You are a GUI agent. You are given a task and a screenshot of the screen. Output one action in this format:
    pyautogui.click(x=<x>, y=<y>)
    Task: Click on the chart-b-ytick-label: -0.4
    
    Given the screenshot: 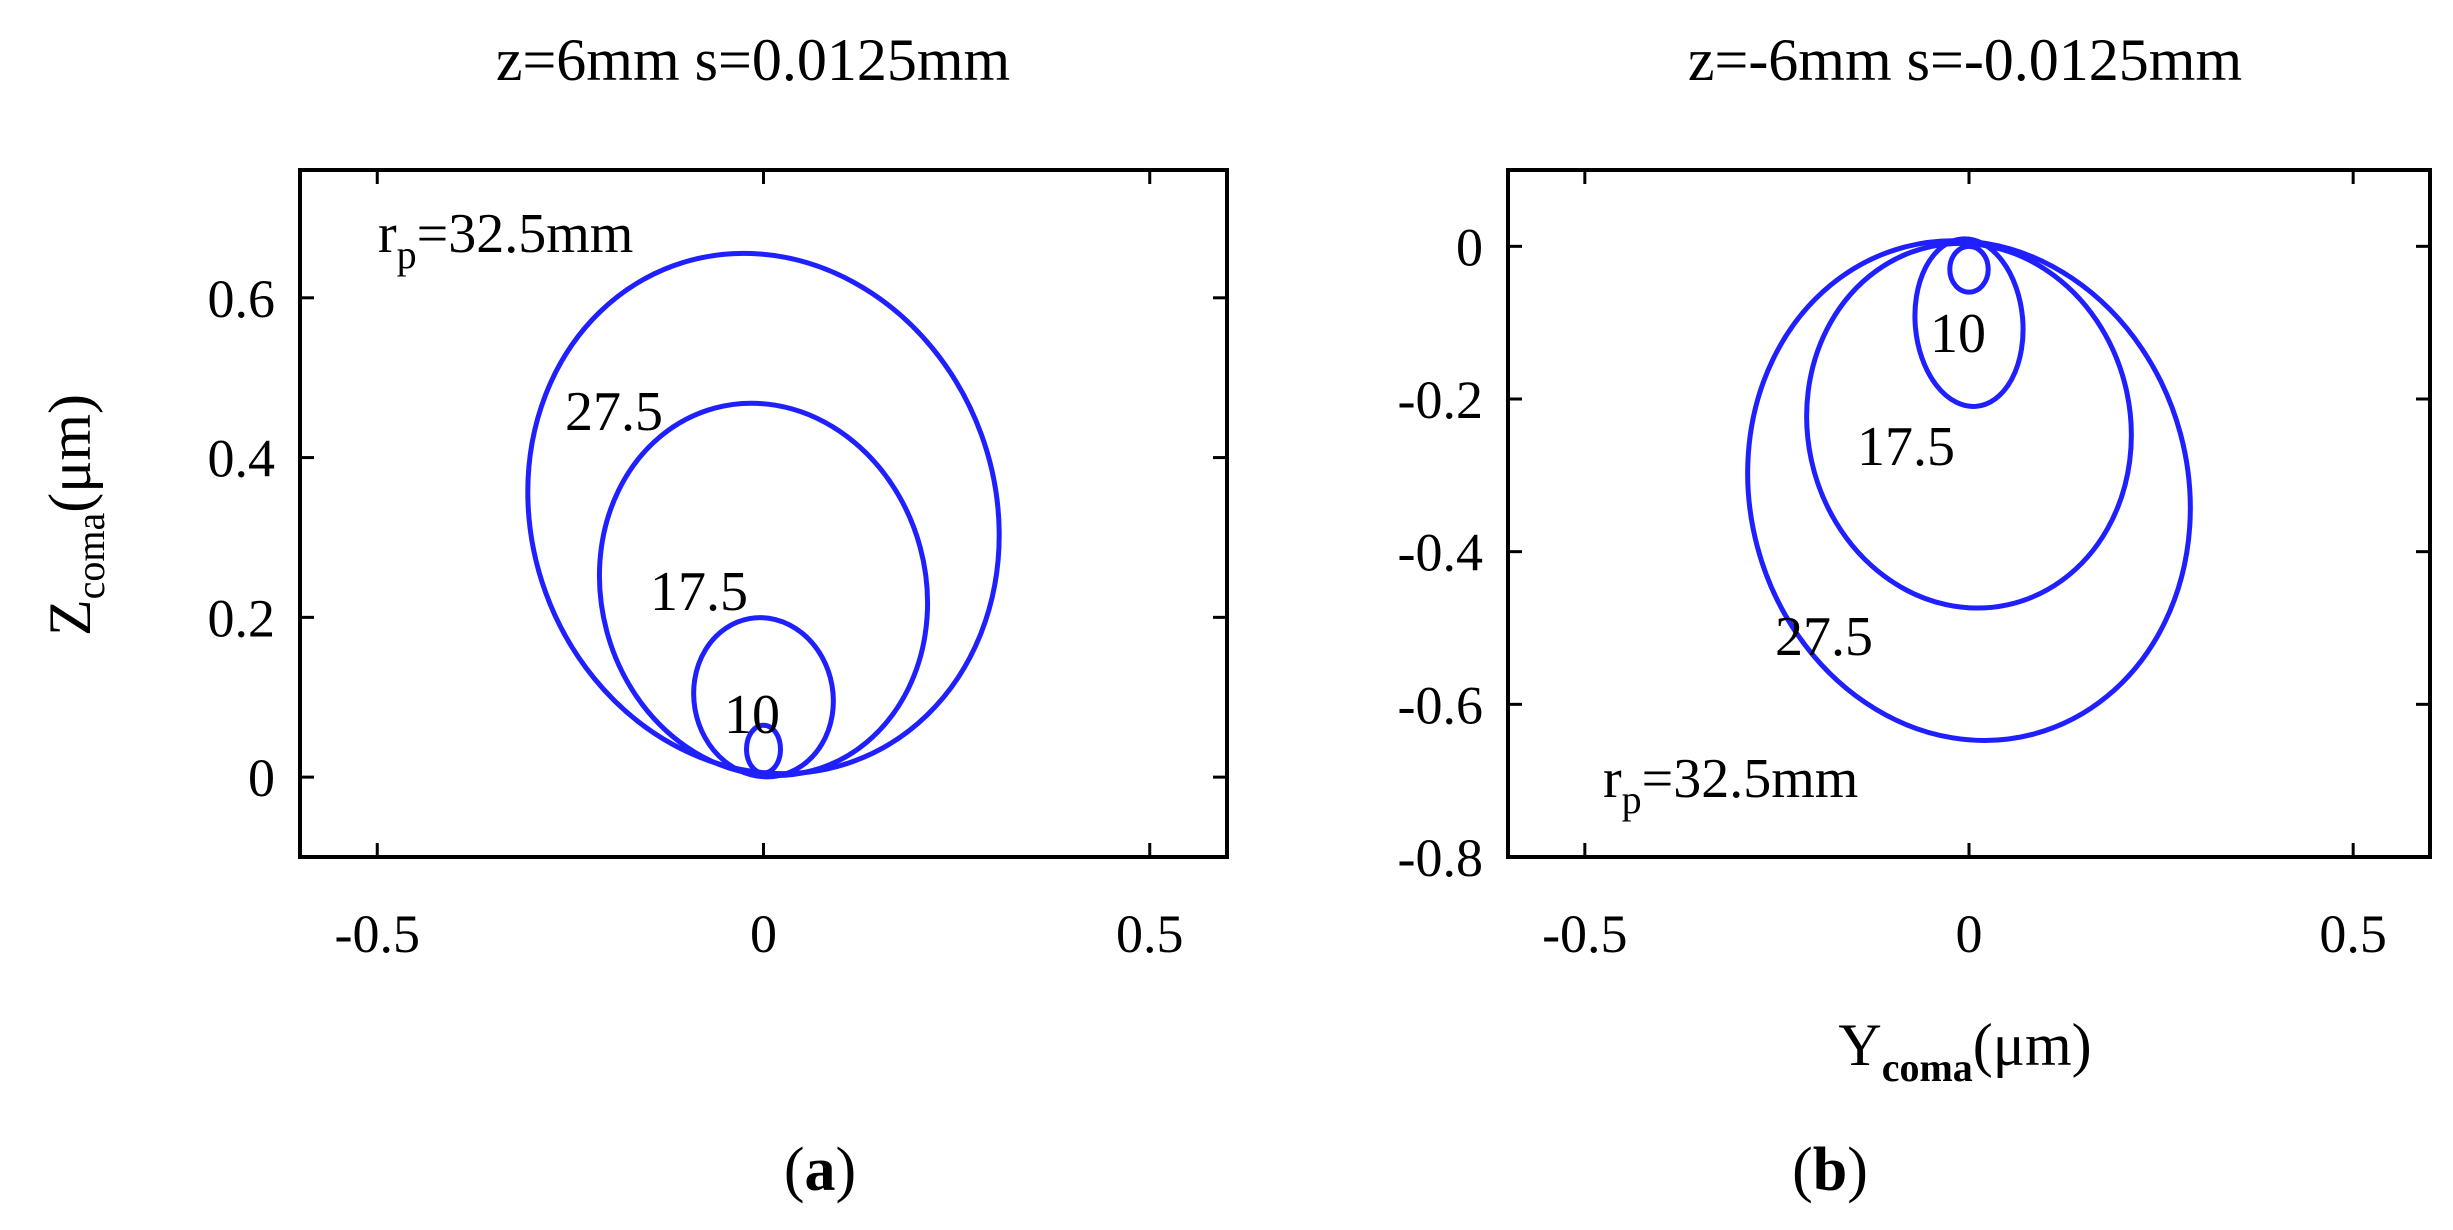 What is the action you would take?
    pyautogui.click(x=1440, y=553)
    